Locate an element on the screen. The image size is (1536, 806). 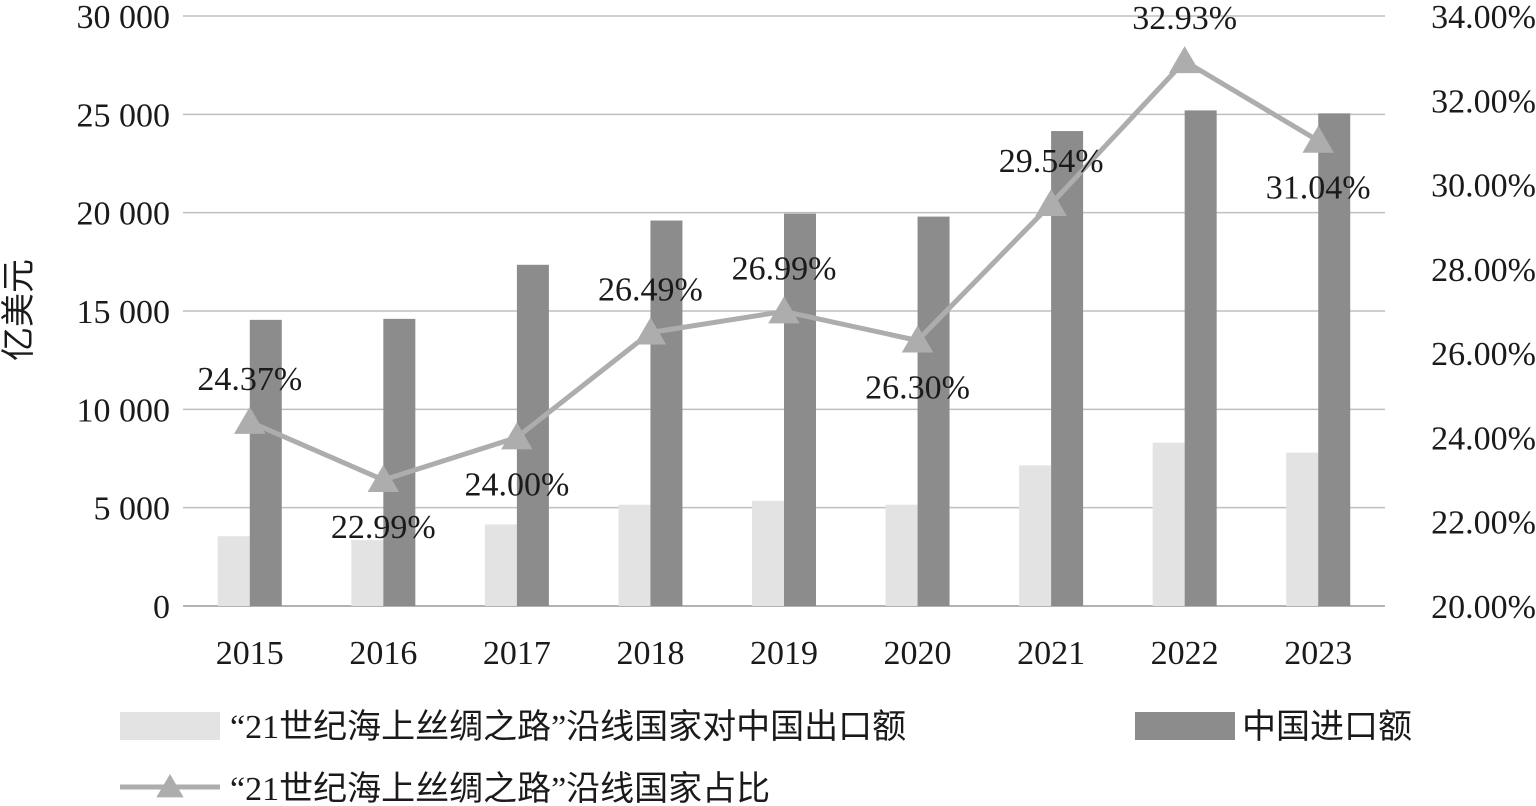
left-tick-label: 15 000 is located at coordinates (124, 312).